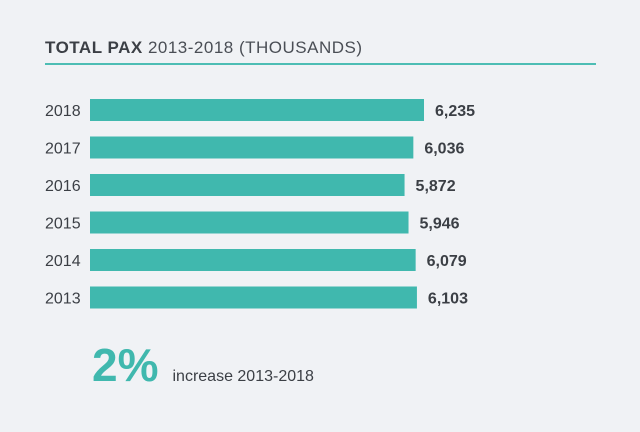 The height and width of the screenshot is (432, 640). I want to click on summary-text: increase 2013-2018, so click(243, 376).